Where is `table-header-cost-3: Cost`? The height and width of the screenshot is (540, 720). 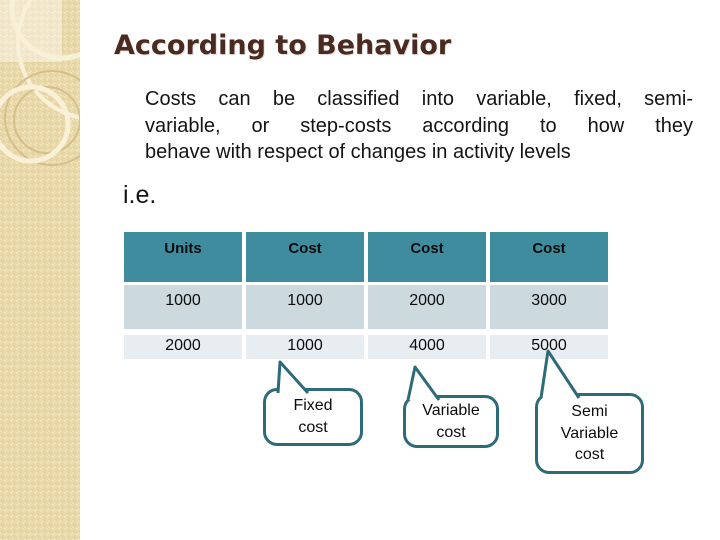 table-header-cost-3: Cost is located at coordinates (549, 257).